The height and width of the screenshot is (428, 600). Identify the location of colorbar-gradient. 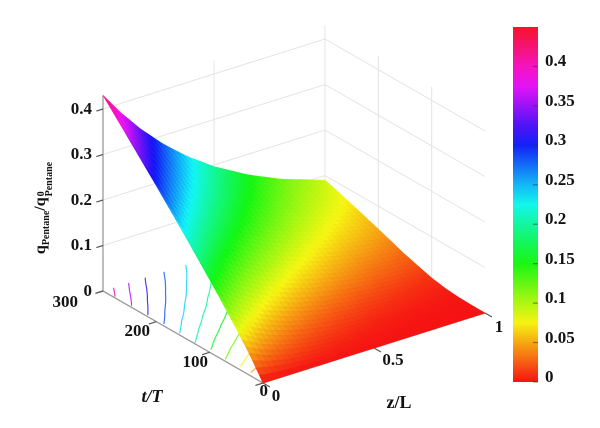
(525, 204).